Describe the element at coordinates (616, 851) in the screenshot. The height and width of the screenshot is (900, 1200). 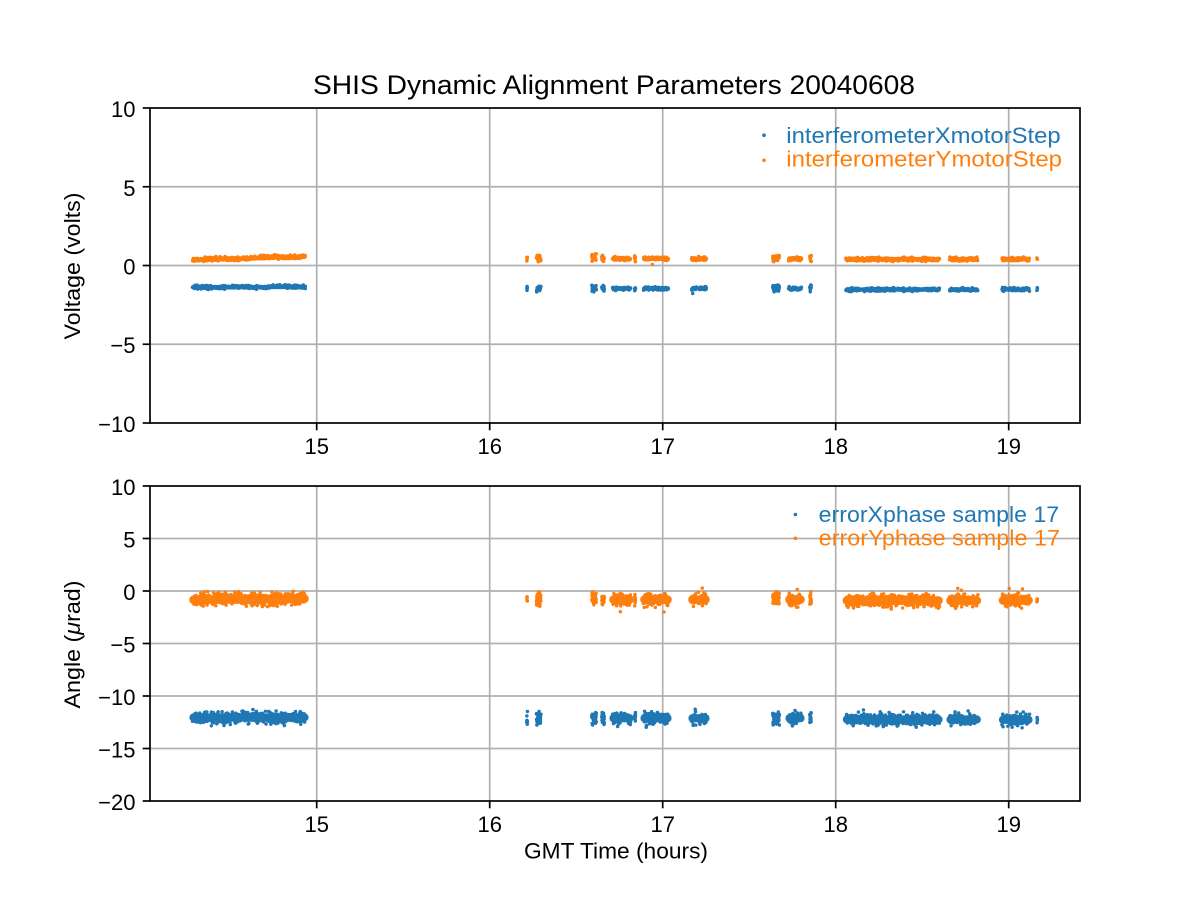
I see `svg-text: GMT Time (hours)` at that location.